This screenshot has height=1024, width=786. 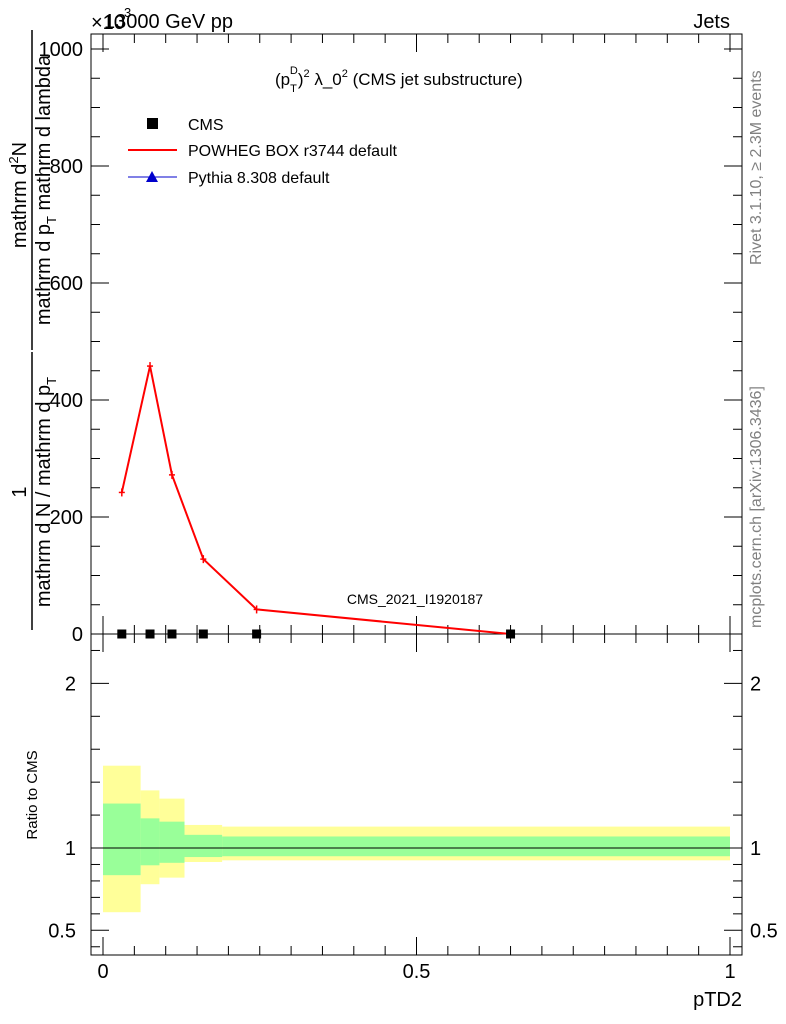 What do you see at coordinates (20, 491) in the screenshot?
I see `svg-text: 1` at bounding box center [20, 491].